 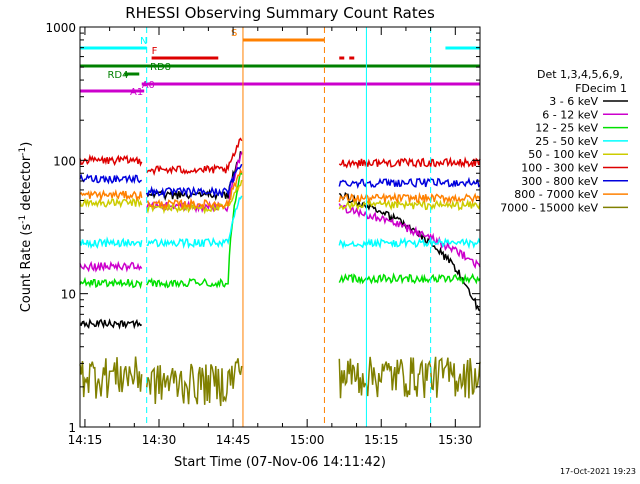 What do you see at coordinates (255, 53) in the screenshot?
I see `state-bar-f: F` at bounding box center [255, 53].